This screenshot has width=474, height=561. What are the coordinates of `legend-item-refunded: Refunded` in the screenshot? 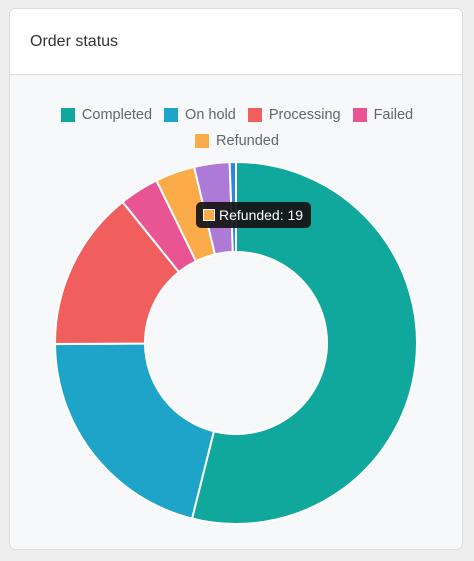 It's located at (237, 141).